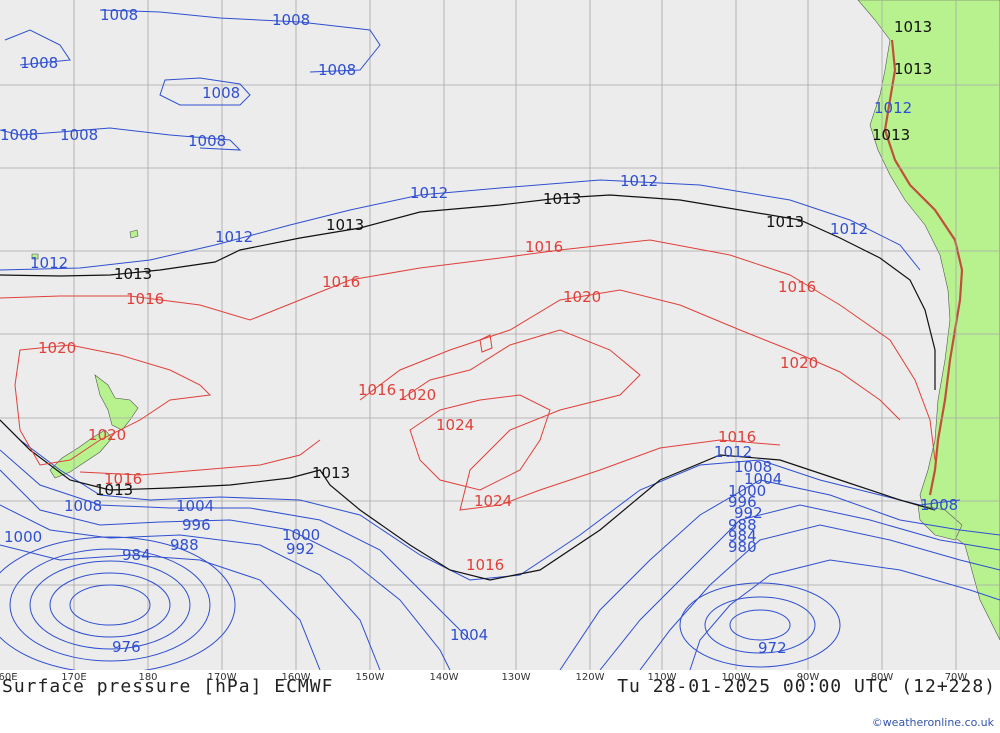 The height and width of the screenshot is (733, 1000). What do you see at coordinates (940, 522) in the screenshot?
I see `tierra-del-fuego` at bounding box center [940, 522].